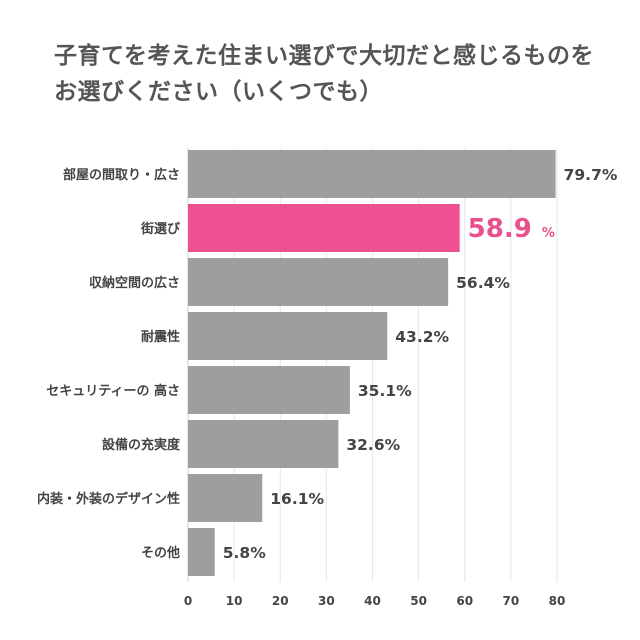 The height and width of the screenshot is (640, 640). What do you see at coordinates (483, 283) in the screenshot?
I see `value-label-3: 56.4%` at bounding box center [483, 283].